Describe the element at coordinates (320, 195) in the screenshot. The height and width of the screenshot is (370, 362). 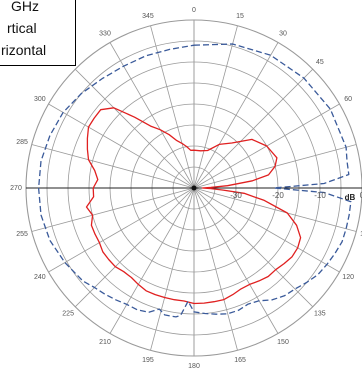
I see `radial-tick-label: -10` at that location.